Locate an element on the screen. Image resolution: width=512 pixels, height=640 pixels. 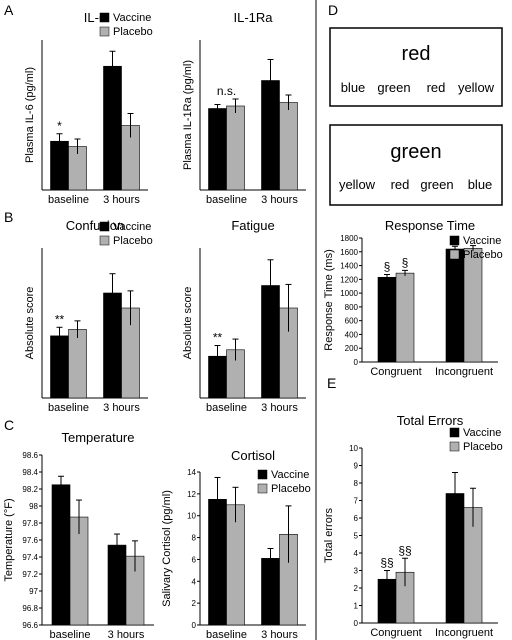
stroop-card-1-word-1: blue is located at coordinates (353, 87).